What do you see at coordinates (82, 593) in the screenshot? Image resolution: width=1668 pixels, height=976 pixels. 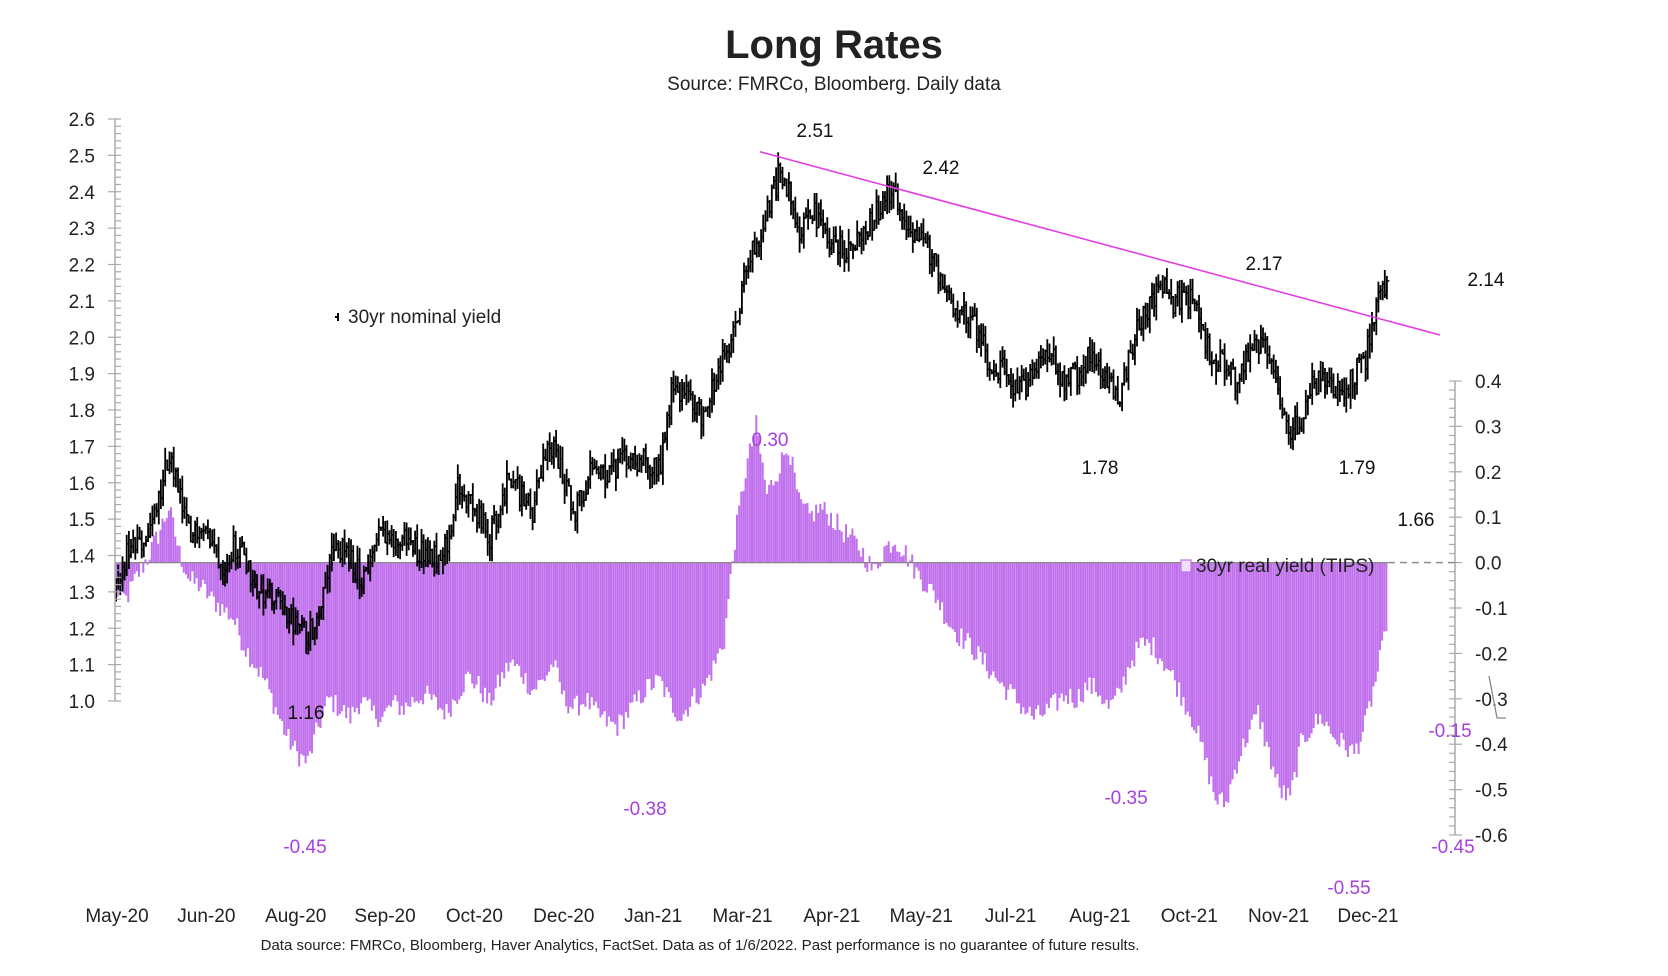 I see `left-tick-label: 1.3` at bounding box center [82, 593].